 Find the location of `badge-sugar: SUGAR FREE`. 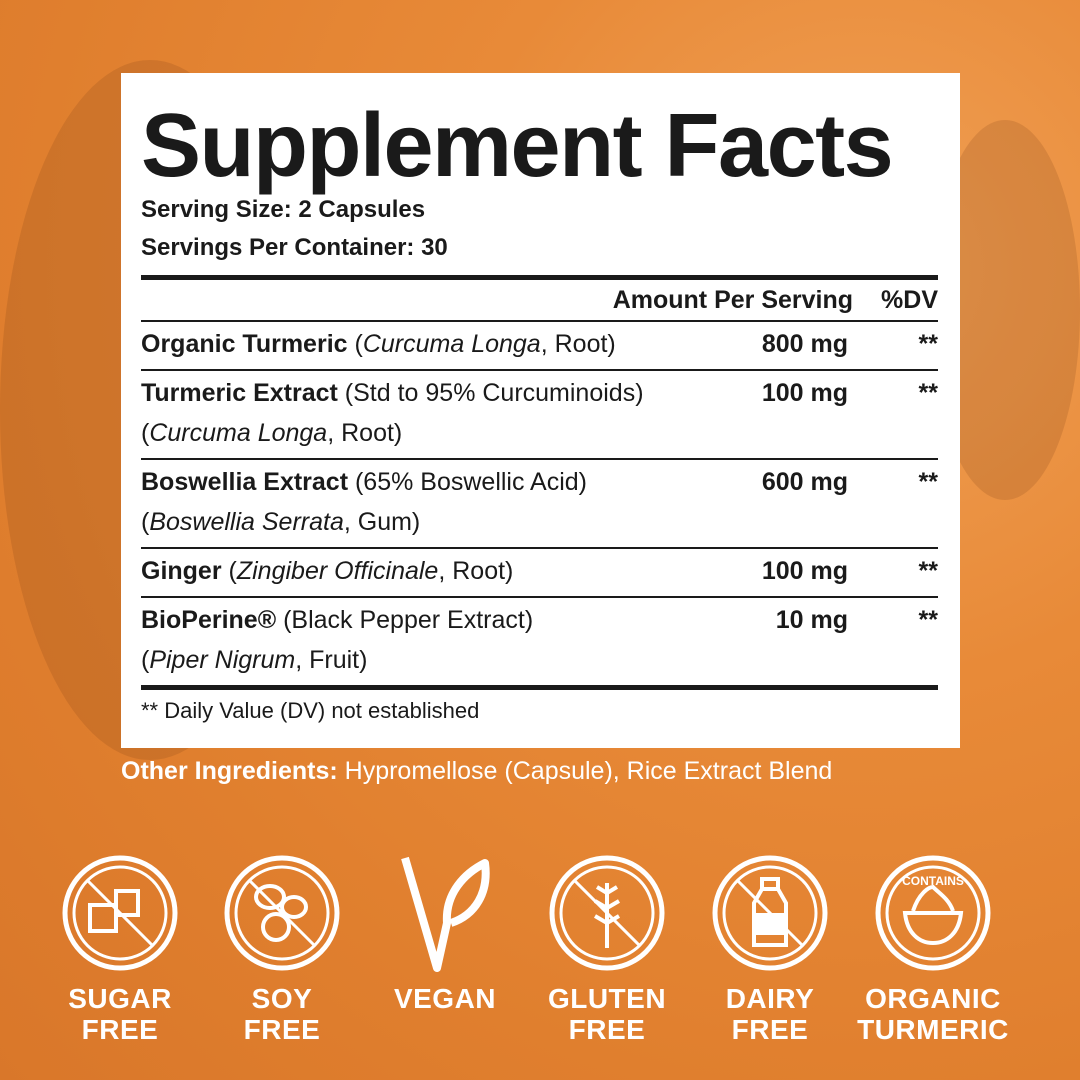

badge-sugar: SUGAR FREE is located at coordinates (120, 949).